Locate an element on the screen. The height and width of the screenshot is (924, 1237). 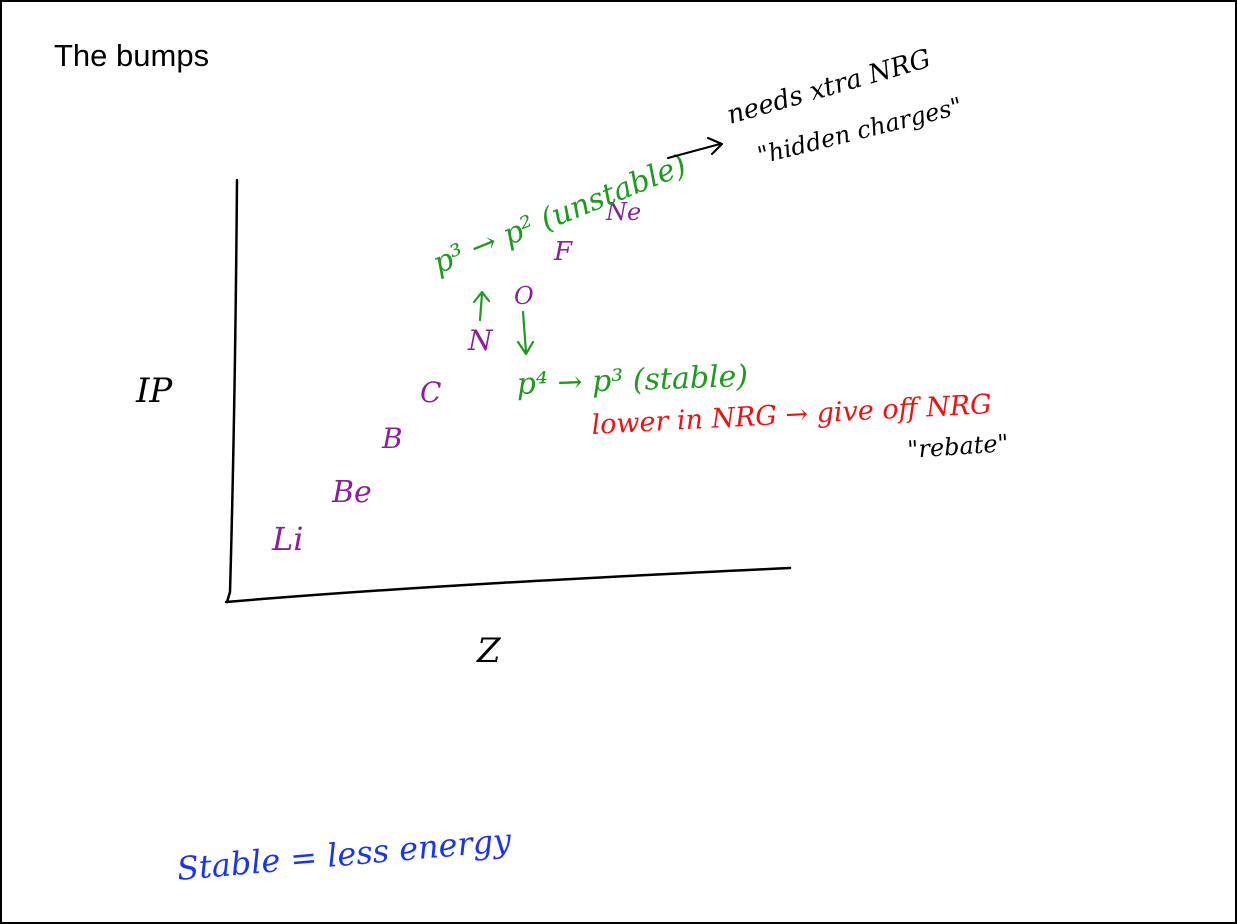
down-arrowhead-icon is located at coordinates (525, 348).